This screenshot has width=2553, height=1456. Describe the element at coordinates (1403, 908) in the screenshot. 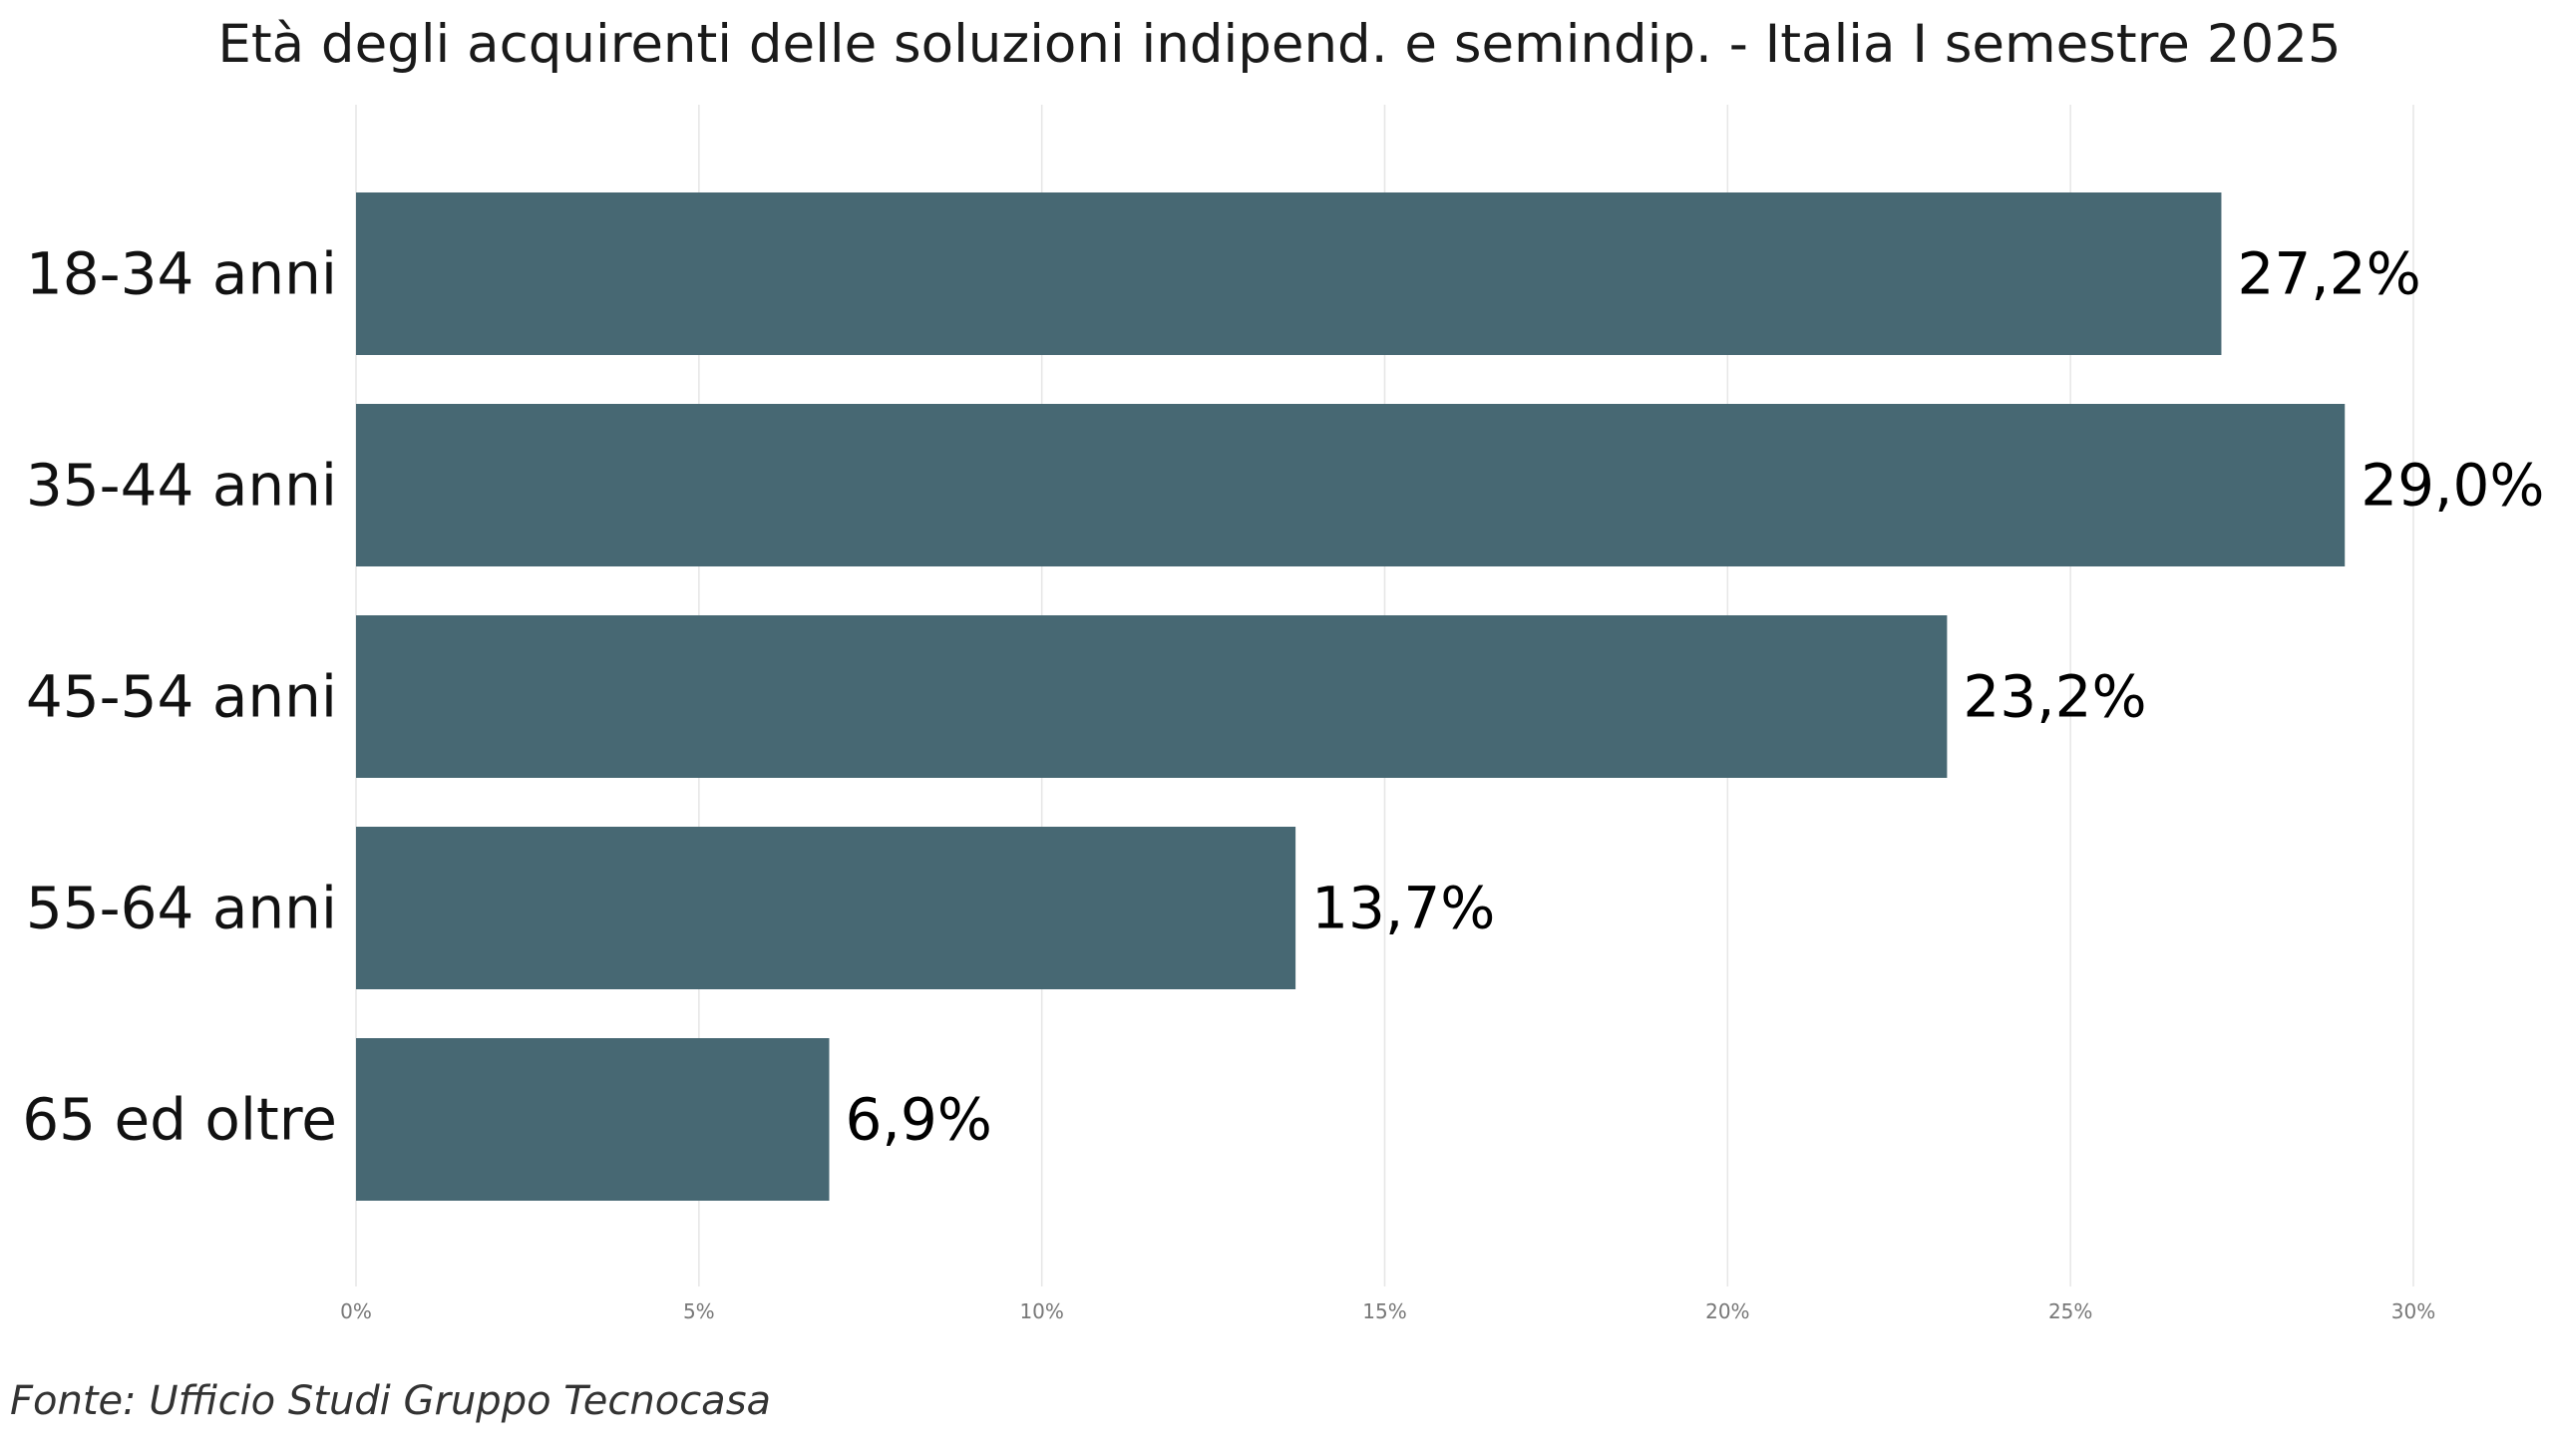

I see `data-label: 13,7%` at that location.